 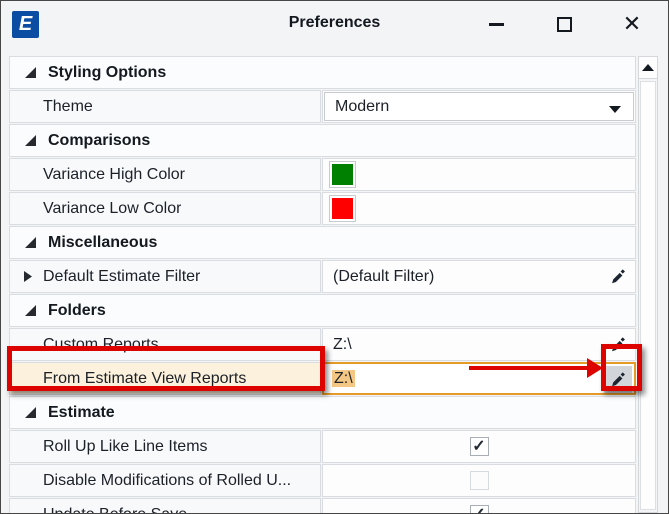 What do you see at coordinates (28, 276) in the screenshot?
I see `expand-arrow-icon` at bounding box center [28, 276].